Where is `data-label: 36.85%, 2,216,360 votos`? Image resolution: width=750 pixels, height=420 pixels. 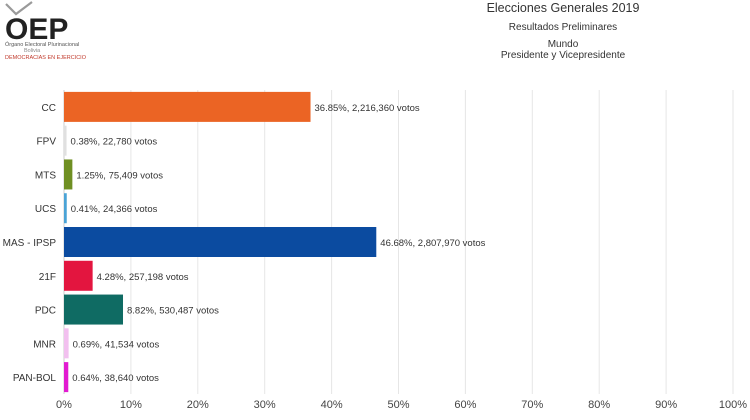
data-label: 36.85%, 2,216,360 votos is located at coordinates (367, 108).